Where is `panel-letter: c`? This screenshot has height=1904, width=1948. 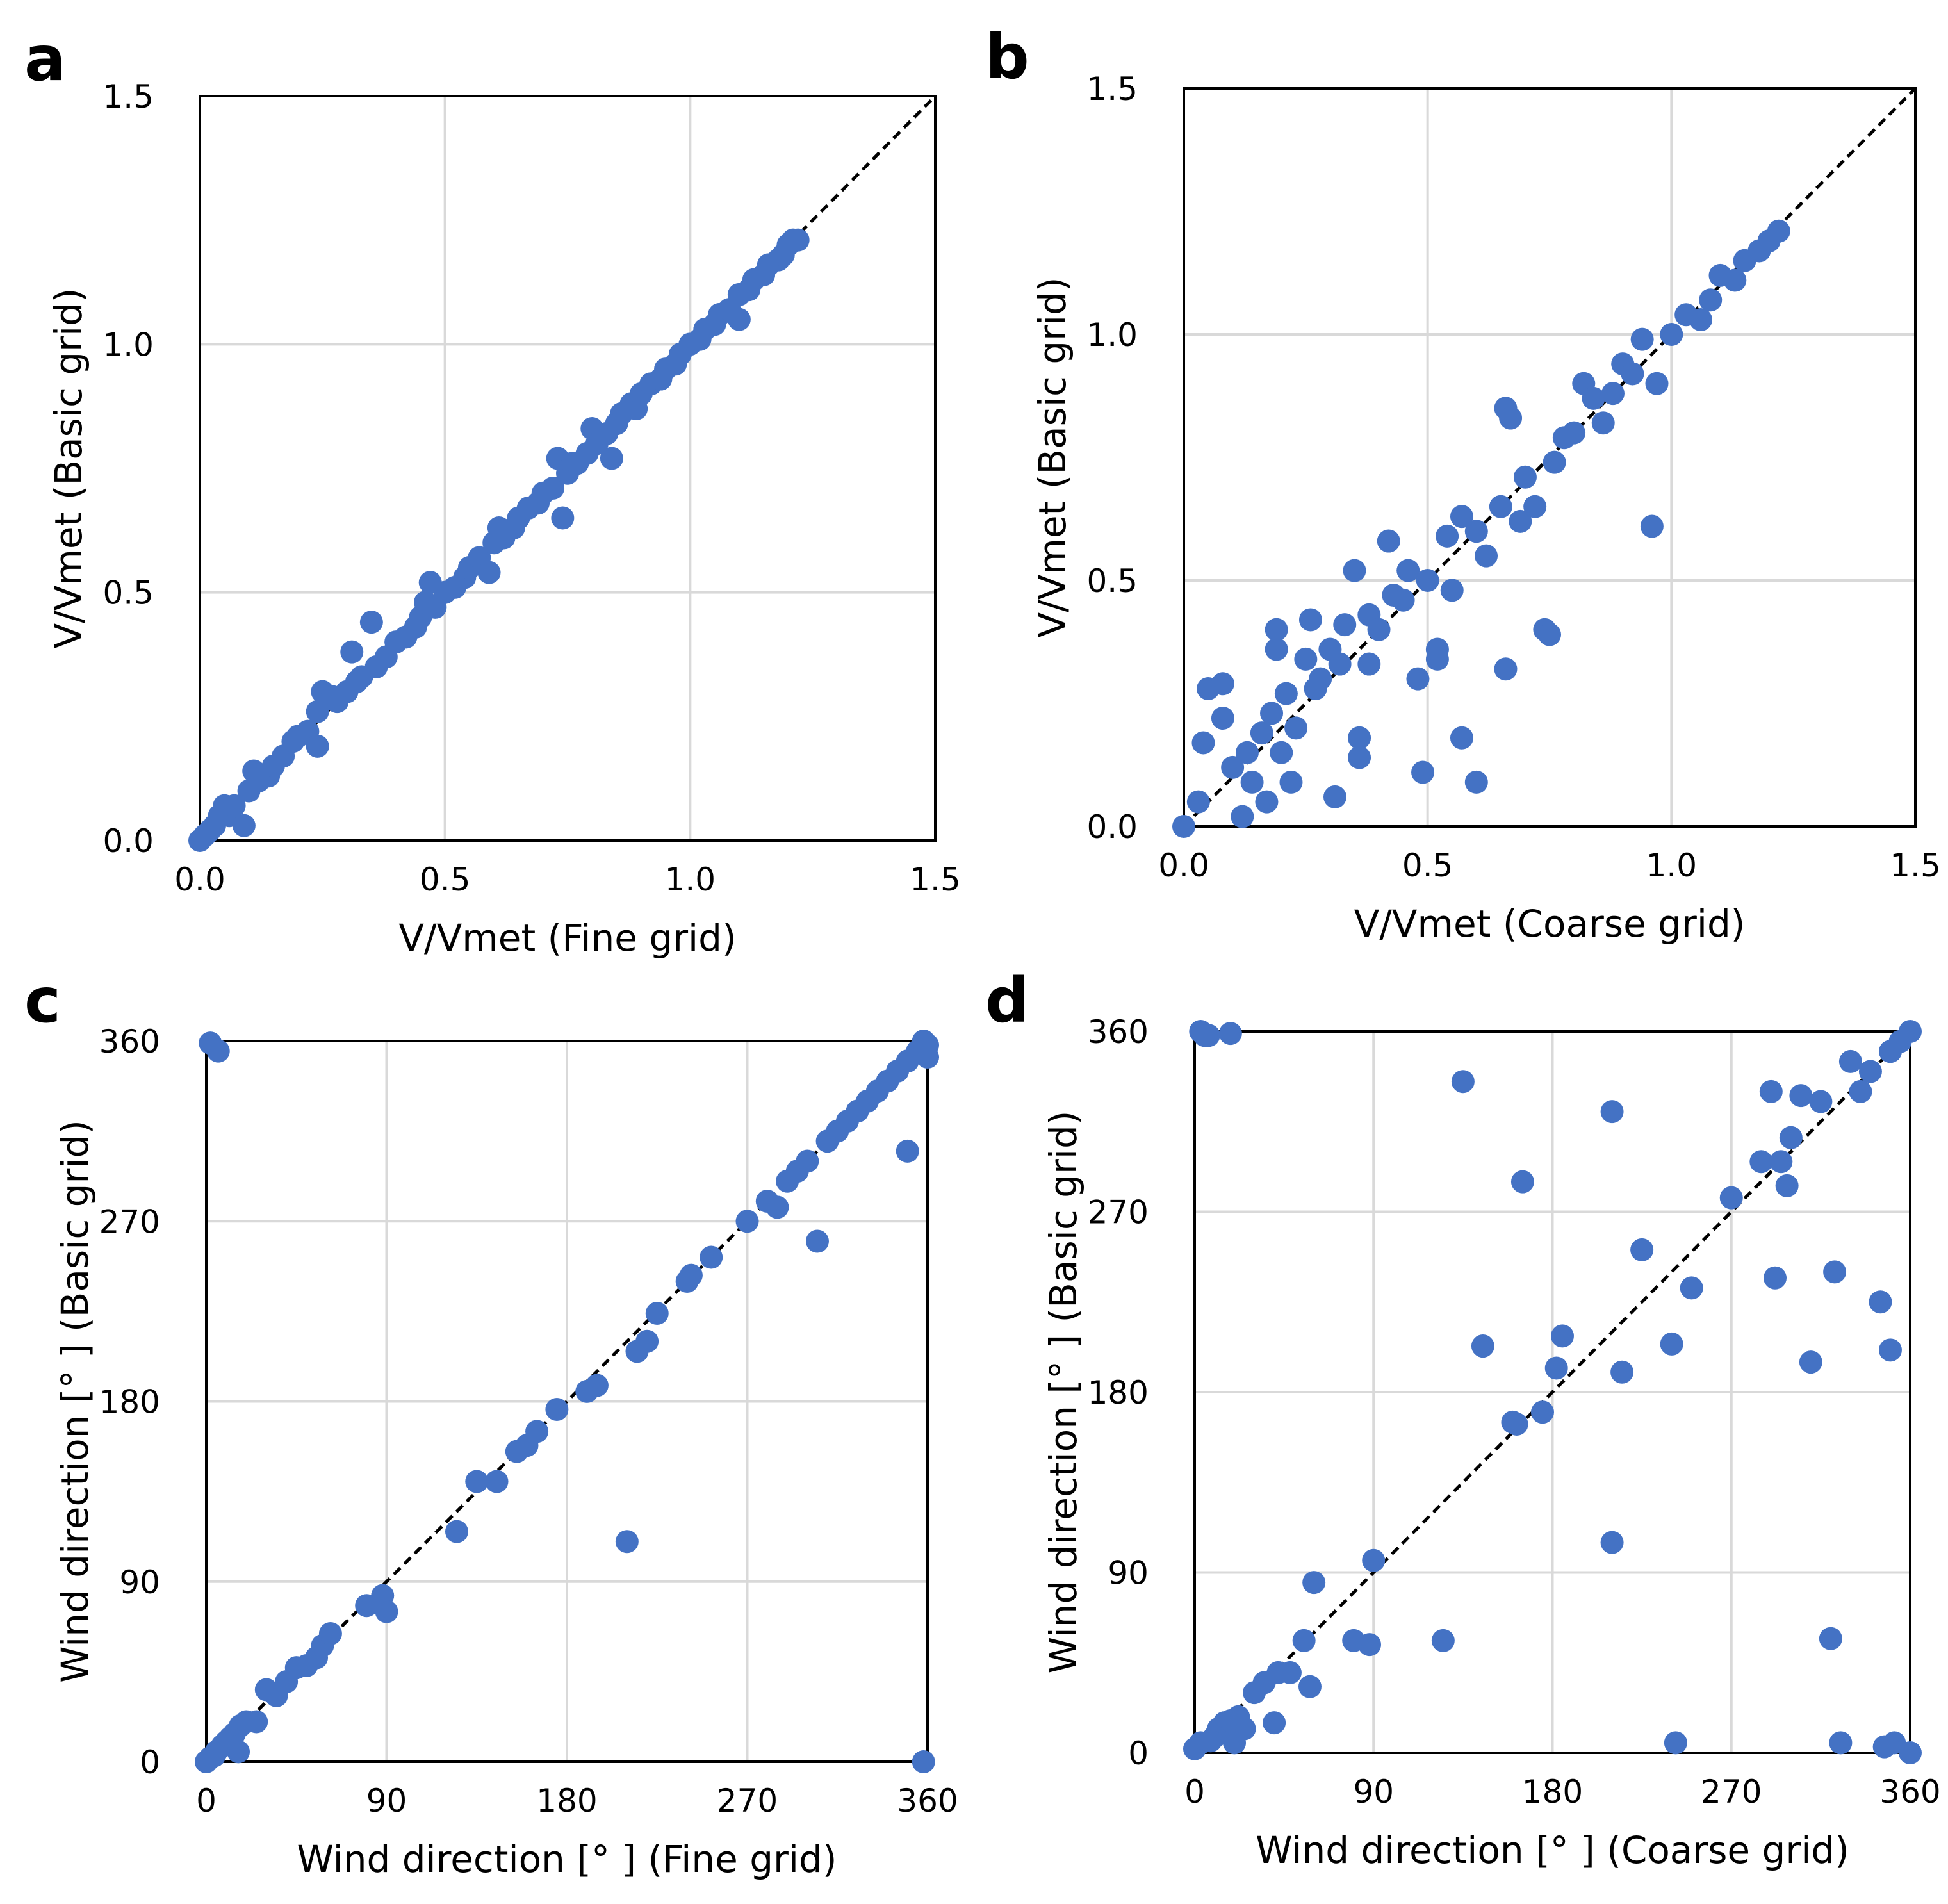
panel-letter: c is located at coordinates (42, 1001).